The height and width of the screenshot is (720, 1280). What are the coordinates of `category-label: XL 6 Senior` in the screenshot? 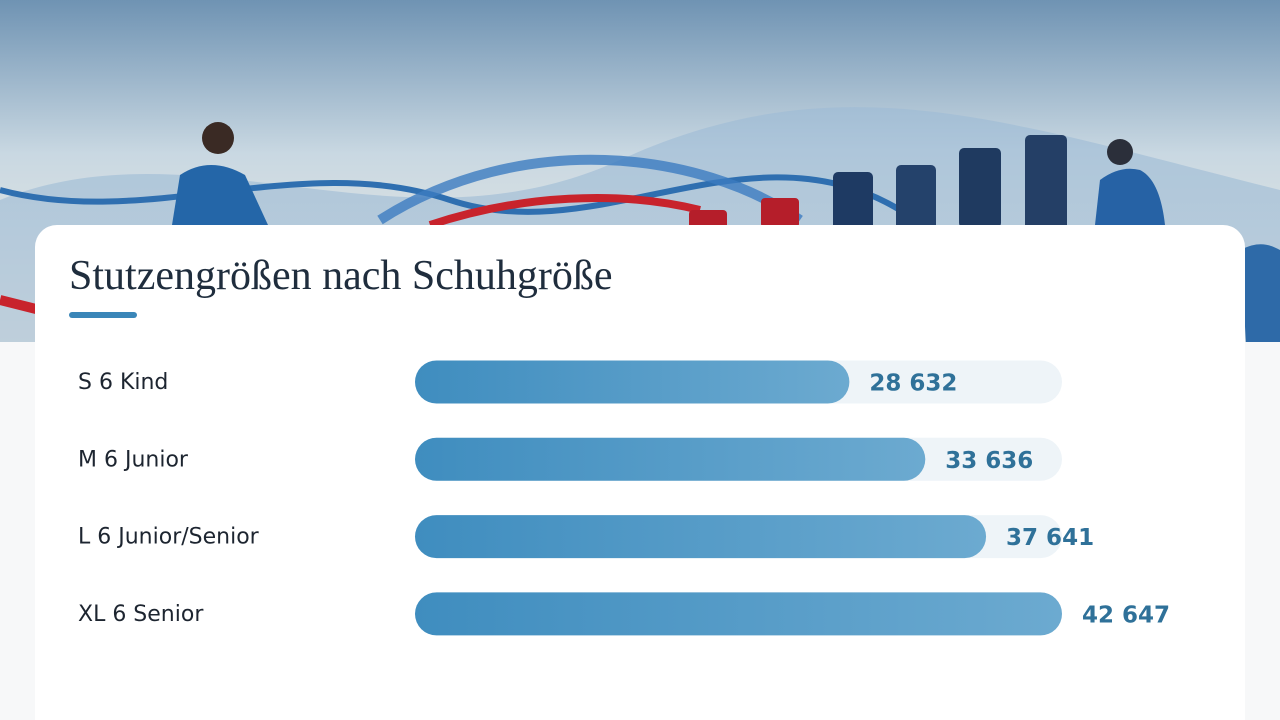 It's located at (141, 614).